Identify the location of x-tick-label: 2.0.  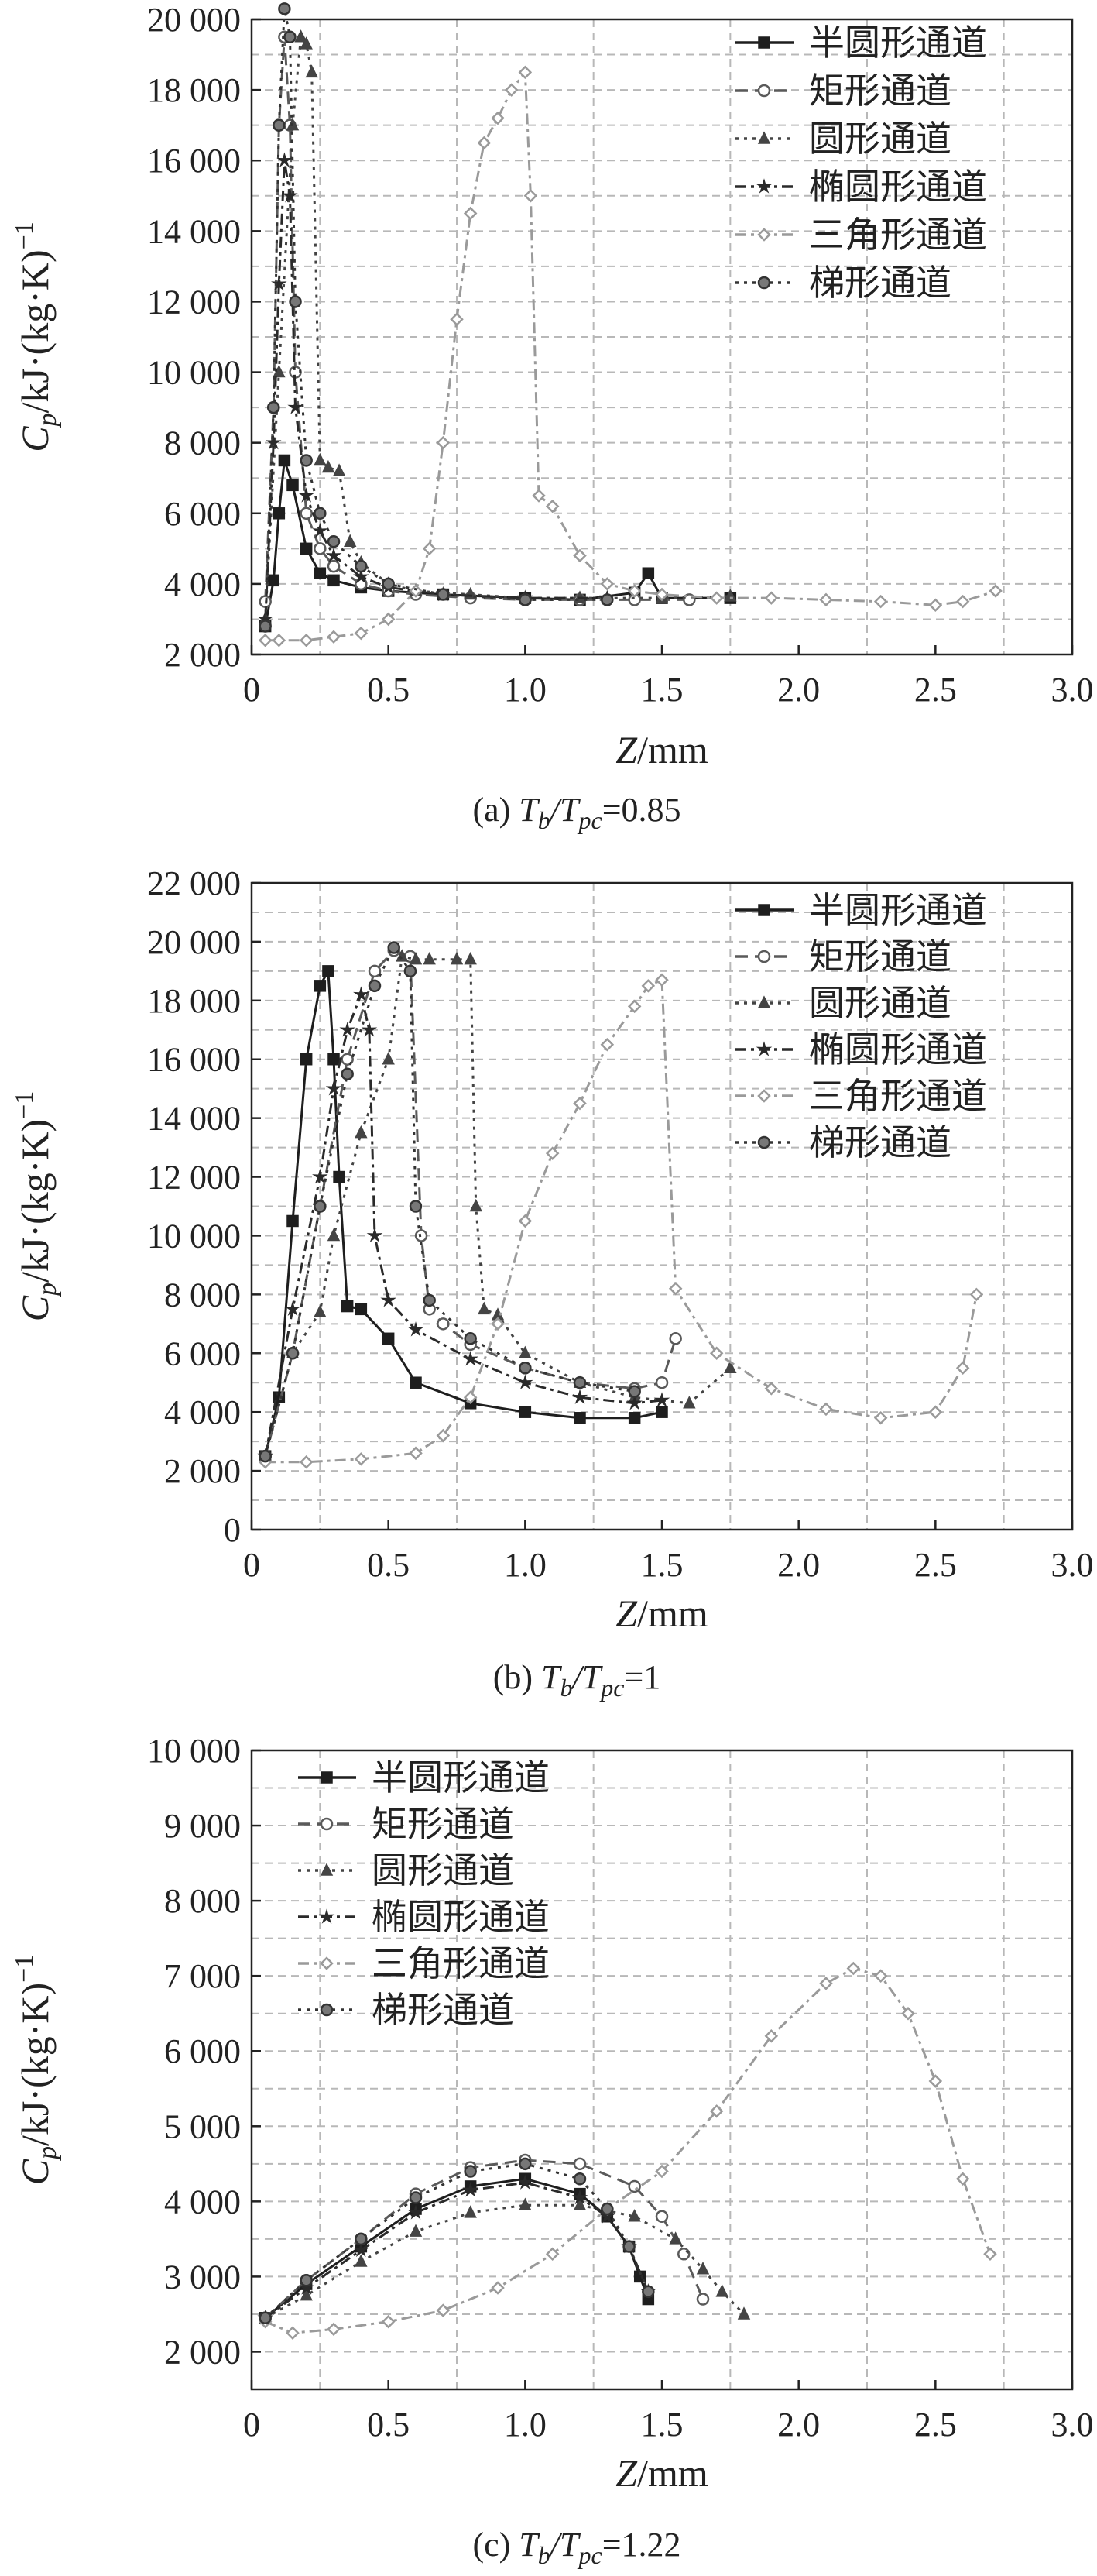
(798, 690).